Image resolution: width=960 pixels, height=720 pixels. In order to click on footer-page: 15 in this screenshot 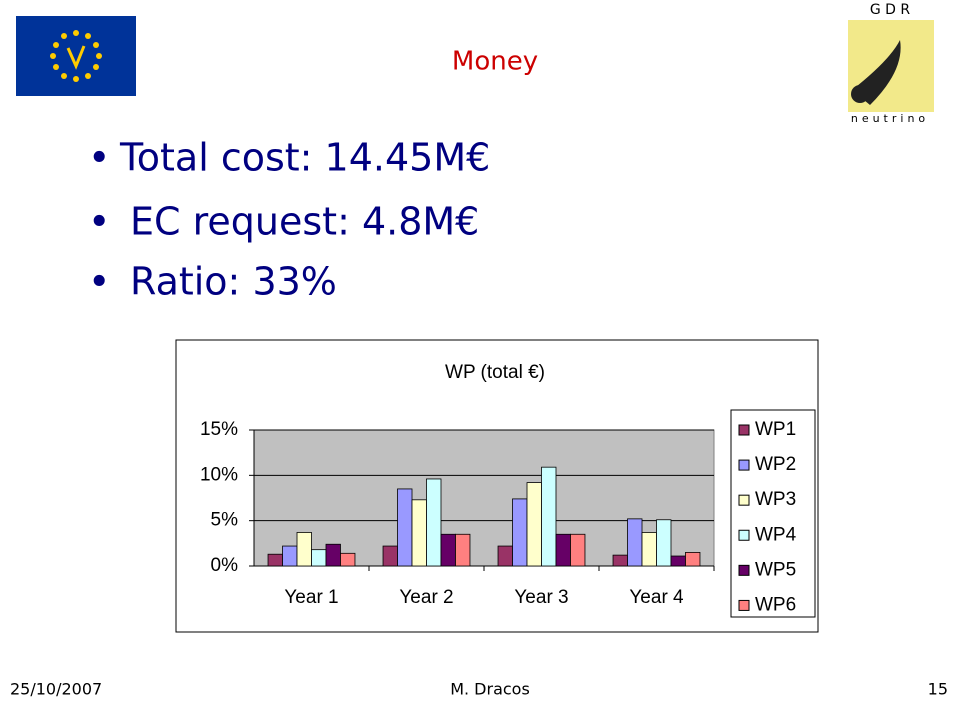, I will do `click(938, 689)`.